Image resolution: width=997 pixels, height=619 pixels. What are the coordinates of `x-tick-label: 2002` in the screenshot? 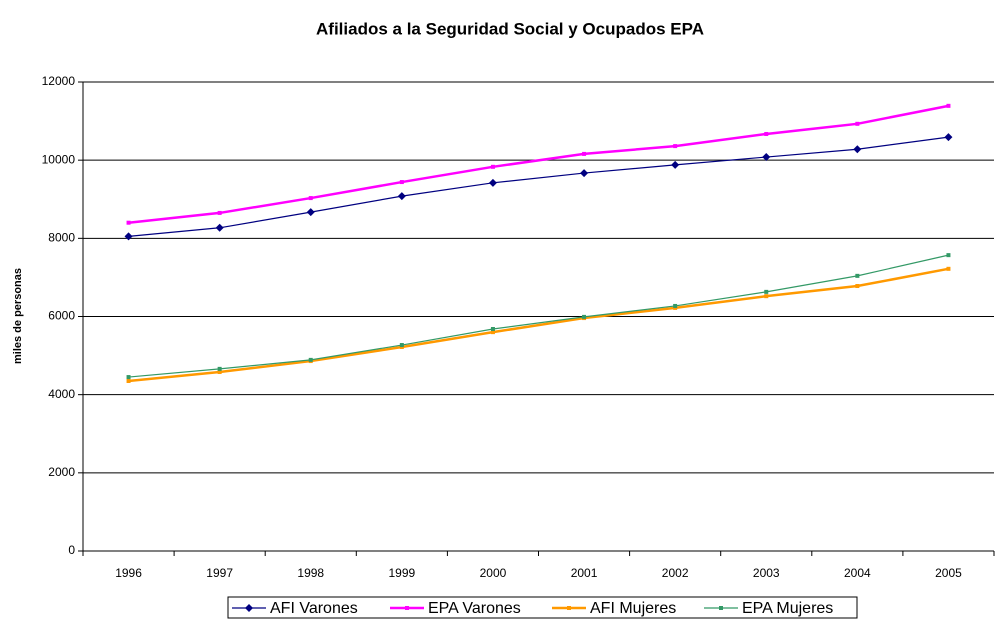 It's located at (675, 573).